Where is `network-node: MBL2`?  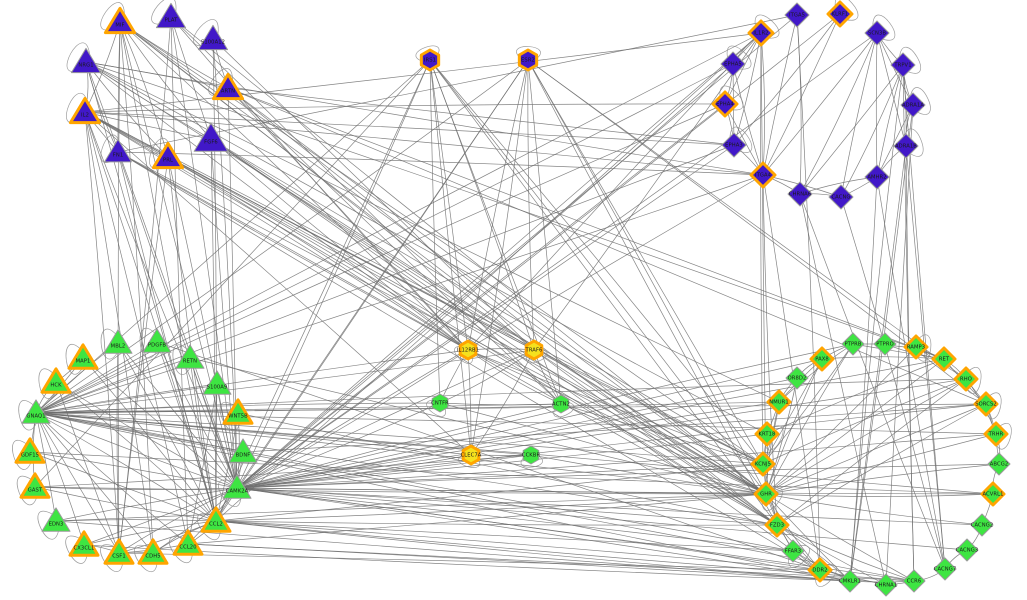
network-node: MBL2 is located at coordinates (118, 341).